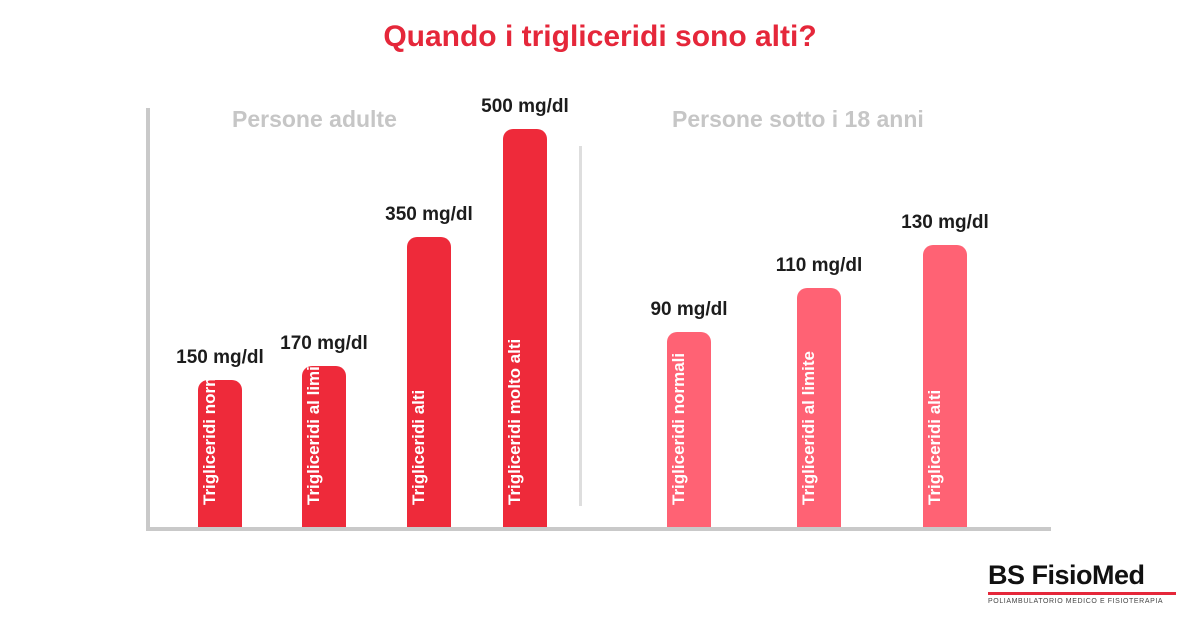 The height and width of the screenshot is (627, 1200). Describe the element at coordinates (580, 326) in the screenshot. I see `group-divider` at that location.